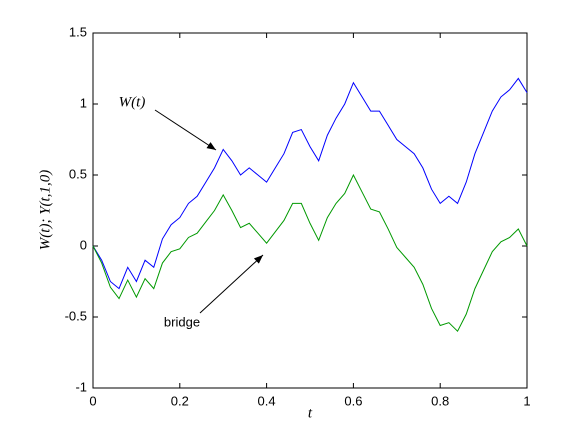 This screenshot has height=437, width=581. What do you see at coordinates (180, 400) in the screenshot?
I see `x-tick-label: 0.2` at bounding box center [180, 400].